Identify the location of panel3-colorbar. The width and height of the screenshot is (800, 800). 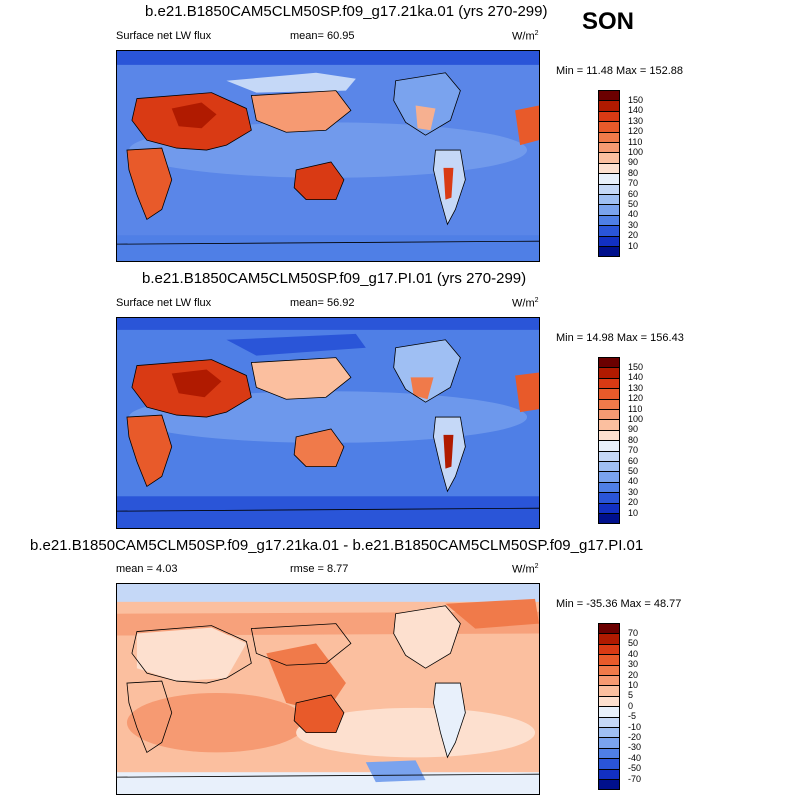
(609, 707).